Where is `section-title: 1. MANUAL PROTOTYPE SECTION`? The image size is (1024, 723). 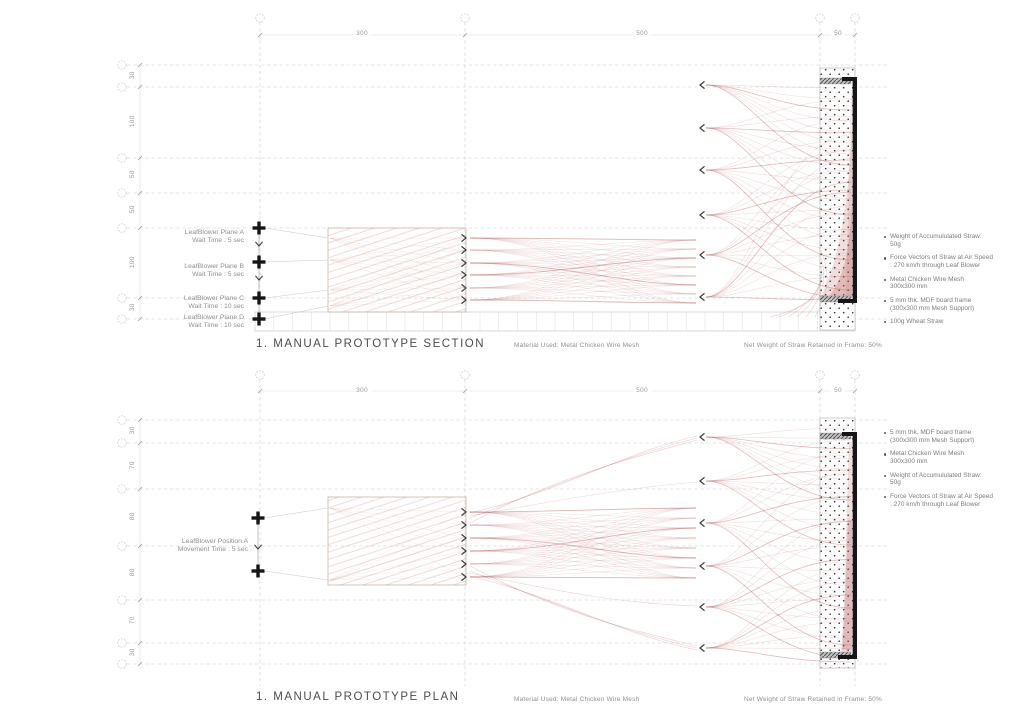 section-title: 1. MANUAL PROTOTYPE SECTION is located at coordinates (371, 344).